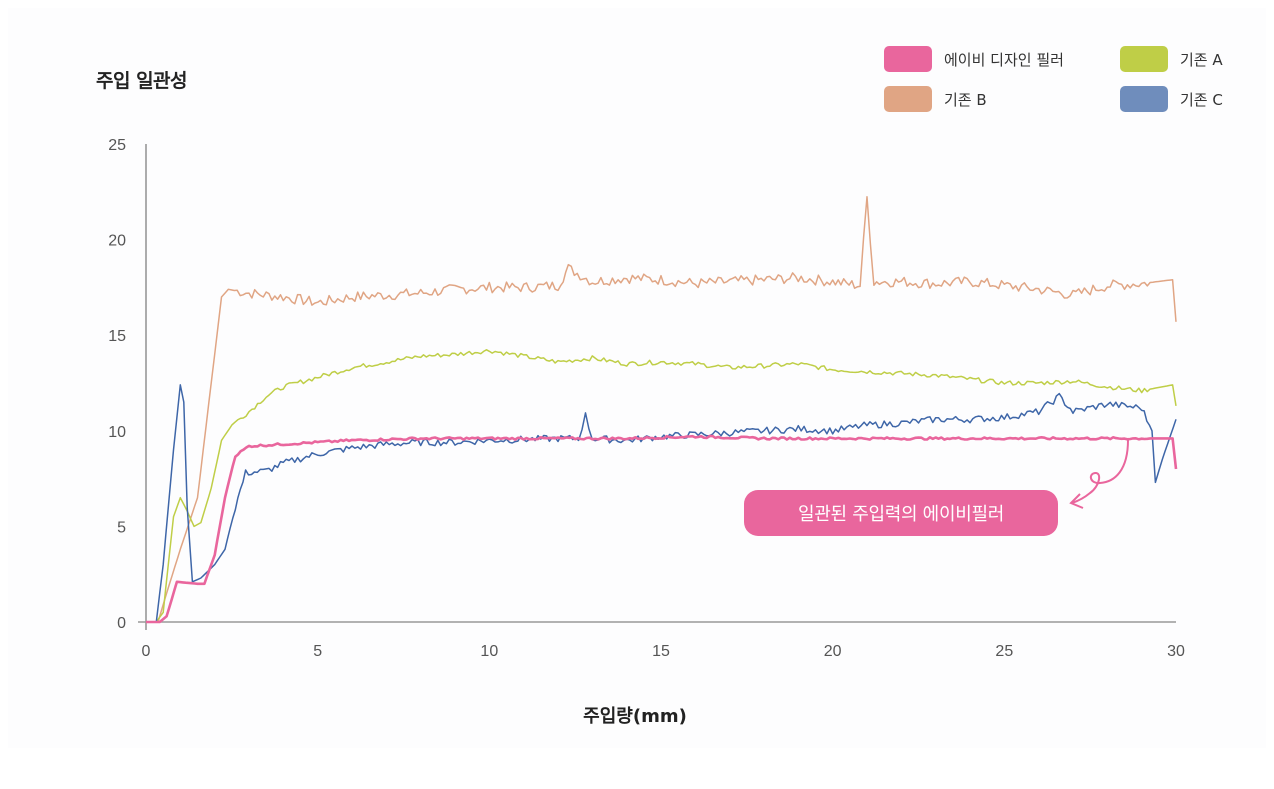 The height and width of the screenshot is (789, 1274). I want to click on x-tick-label: 30, so click(1176, 651).